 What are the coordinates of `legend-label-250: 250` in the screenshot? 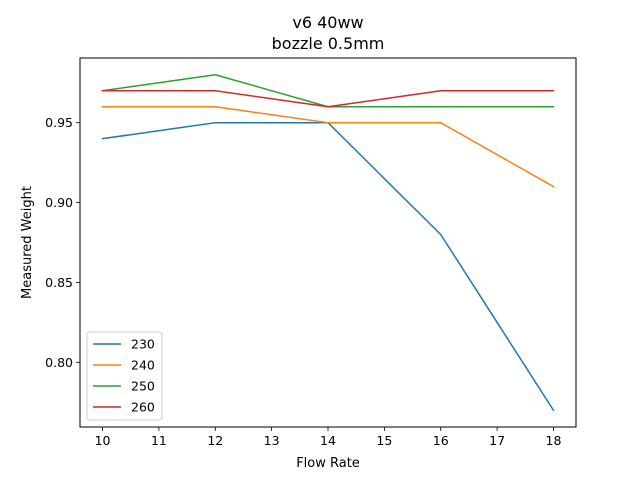 It's located at (143, 386).